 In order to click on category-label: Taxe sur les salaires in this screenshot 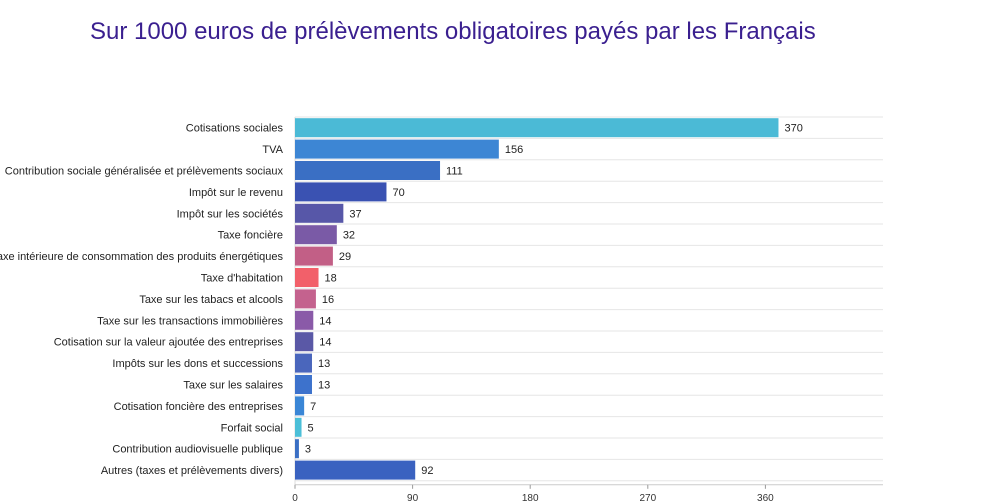, I will do `click(233, 386)`.